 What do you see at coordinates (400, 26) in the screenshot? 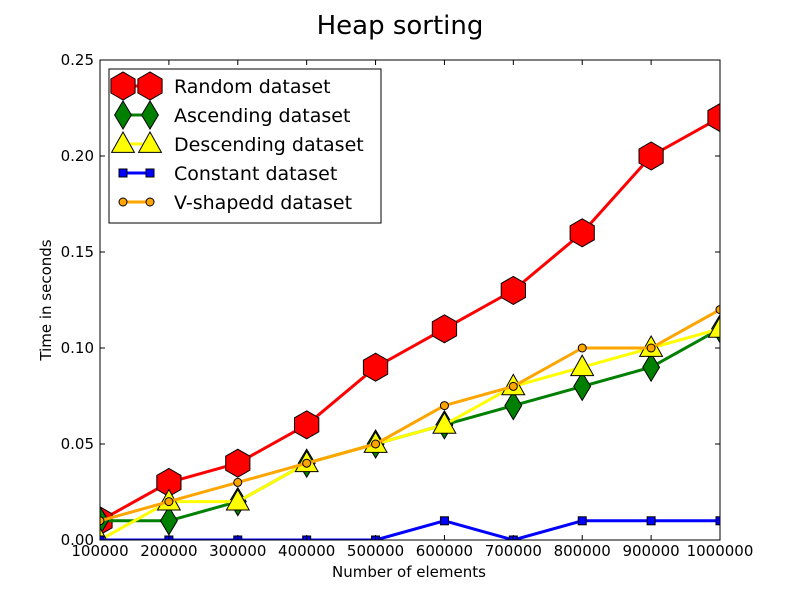
I see `chart-title: Heap sorting` at bounding box center [400, 26].